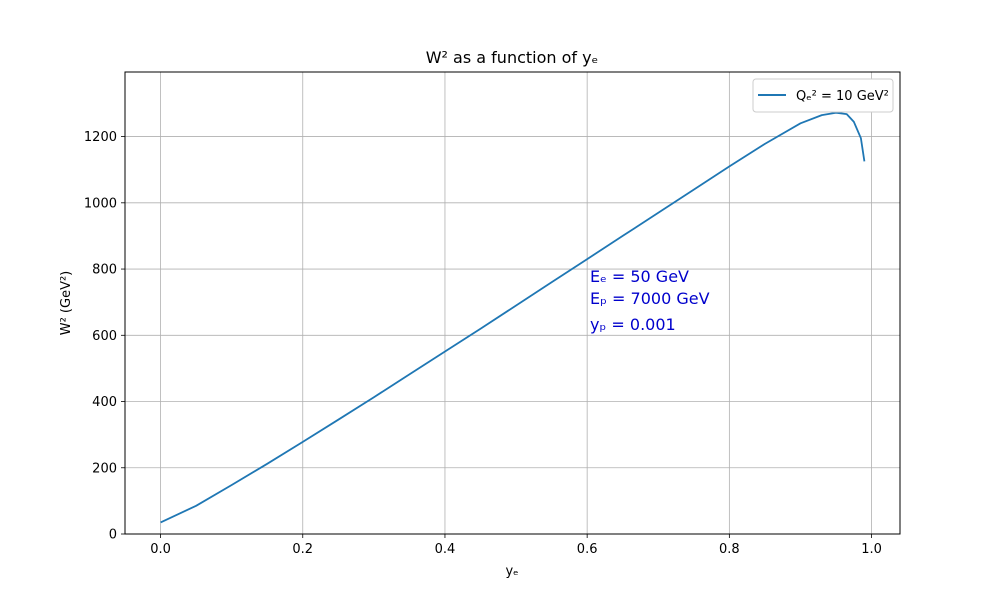 The image size is (1000, 600). I want to click on x-axis-label: yₑ, so click(511, 571).